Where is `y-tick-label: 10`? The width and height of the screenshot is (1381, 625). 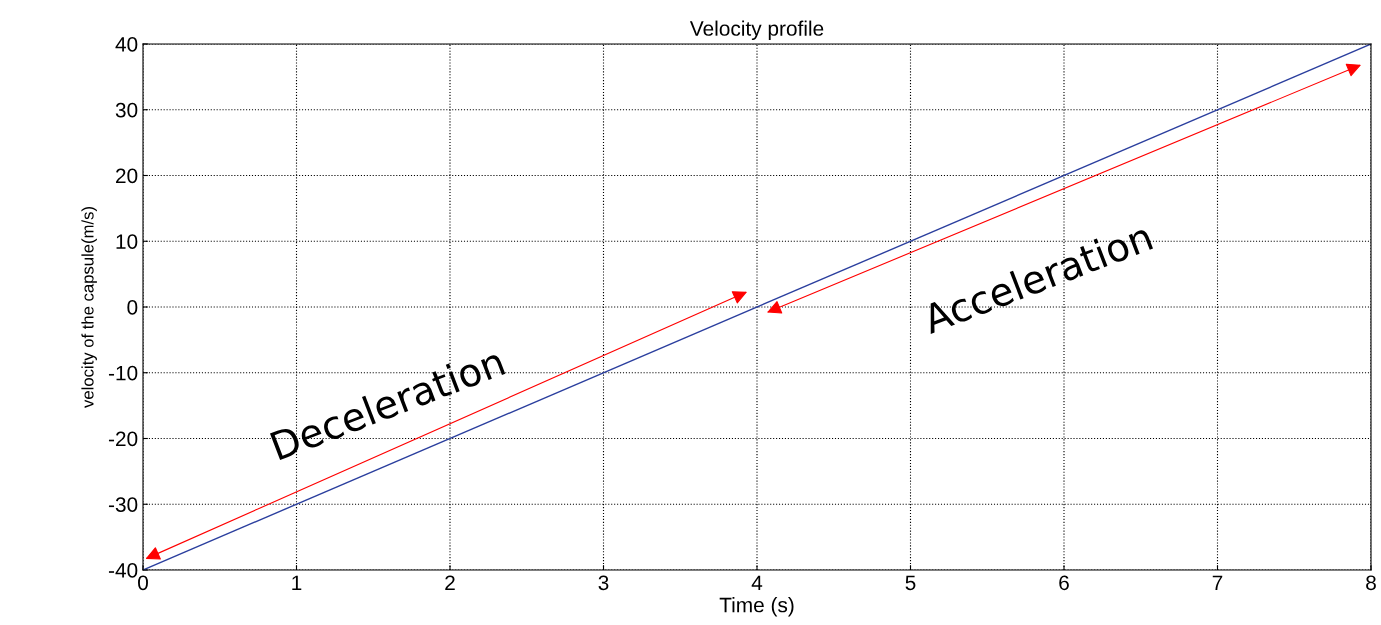
y-tick-label: 10 is located at coordinates (127, 241).